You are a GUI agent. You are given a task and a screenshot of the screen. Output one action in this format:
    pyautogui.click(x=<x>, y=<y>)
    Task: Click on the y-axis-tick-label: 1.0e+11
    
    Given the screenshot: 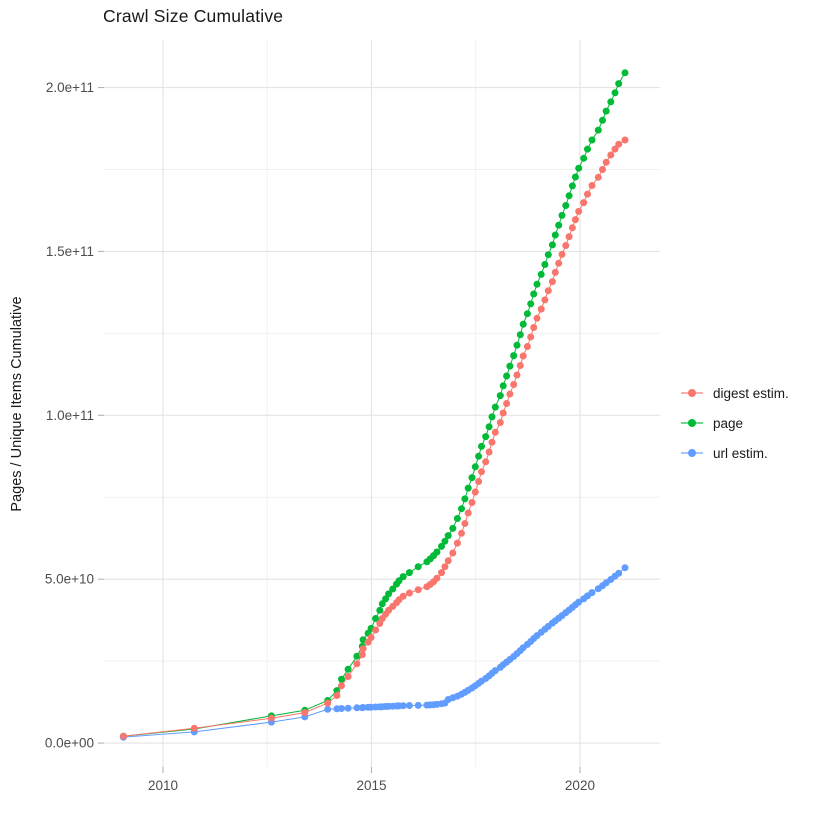 What is the action you would take?
    pyautogui.click(x=70, y=415)
    